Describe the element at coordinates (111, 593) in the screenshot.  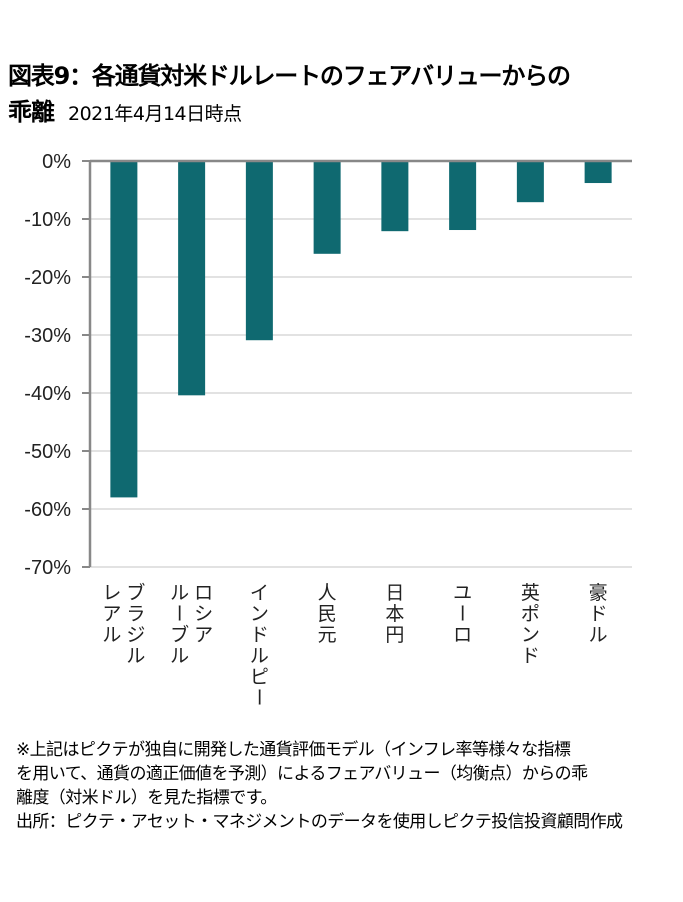
I see `x-tick-label: レ` at that location.